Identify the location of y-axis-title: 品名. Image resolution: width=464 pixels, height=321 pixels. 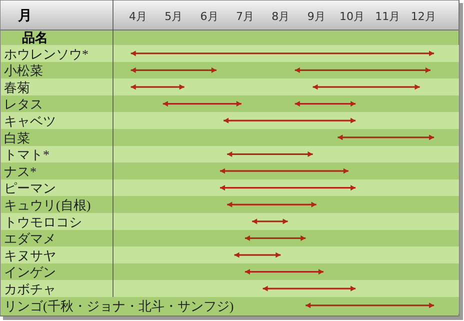
(35, 38).